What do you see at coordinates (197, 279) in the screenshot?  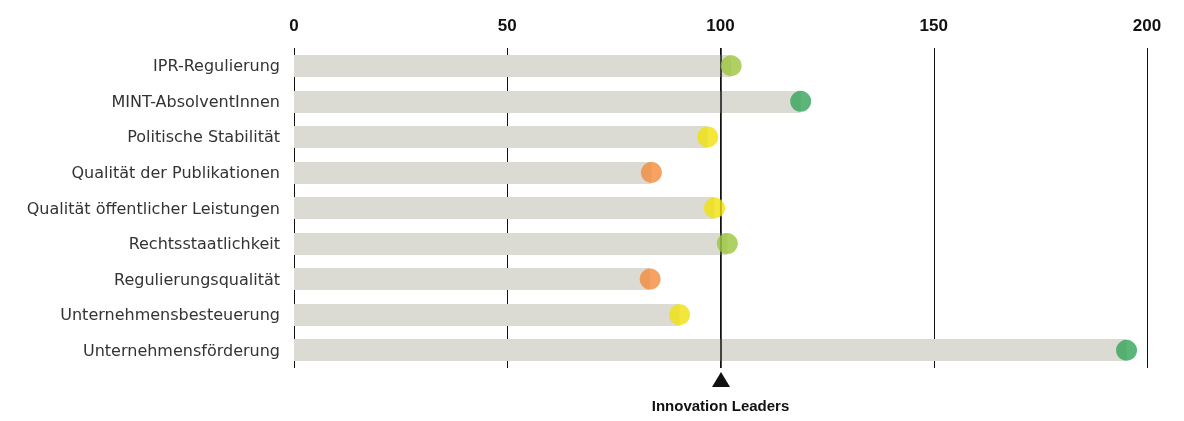 I see `y-tick-label: Regulierungsqualität` at bounding box center [197, 279].